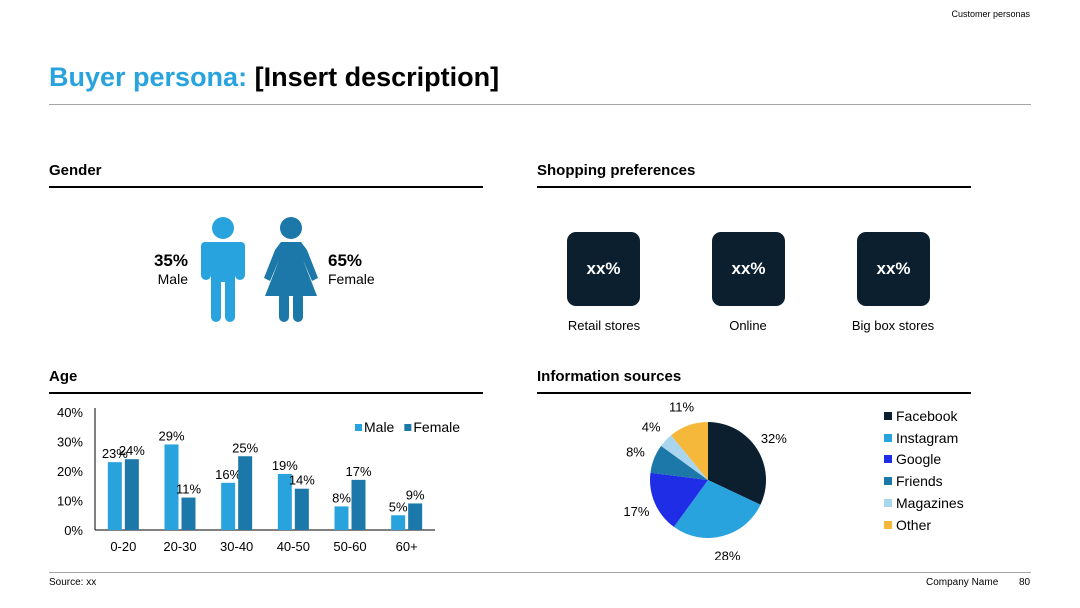 This screenshot has height=608, width=1080. I want to click on y-tick-label: 10%, so click(70, 501).